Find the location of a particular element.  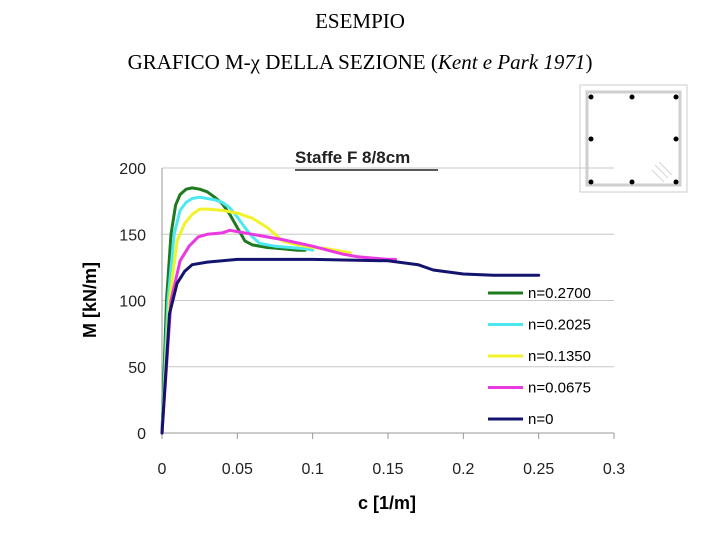

x-tick-label: 0.05 is located at coordinates (237, 469).